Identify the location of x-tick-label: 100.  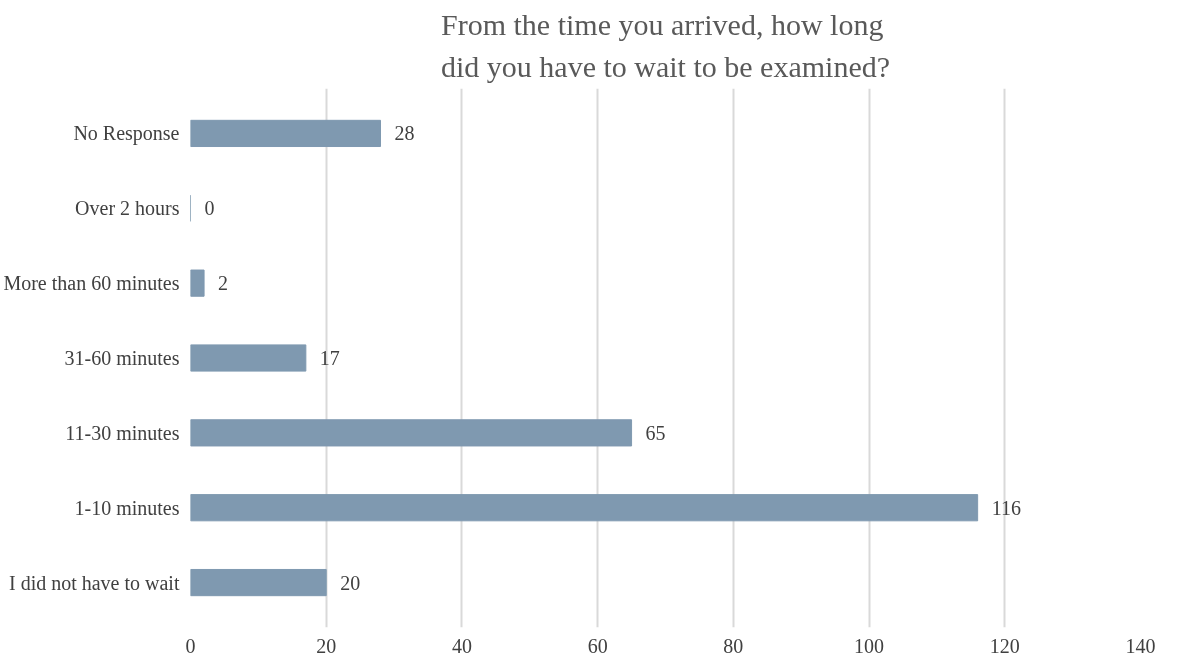
(869, 645).